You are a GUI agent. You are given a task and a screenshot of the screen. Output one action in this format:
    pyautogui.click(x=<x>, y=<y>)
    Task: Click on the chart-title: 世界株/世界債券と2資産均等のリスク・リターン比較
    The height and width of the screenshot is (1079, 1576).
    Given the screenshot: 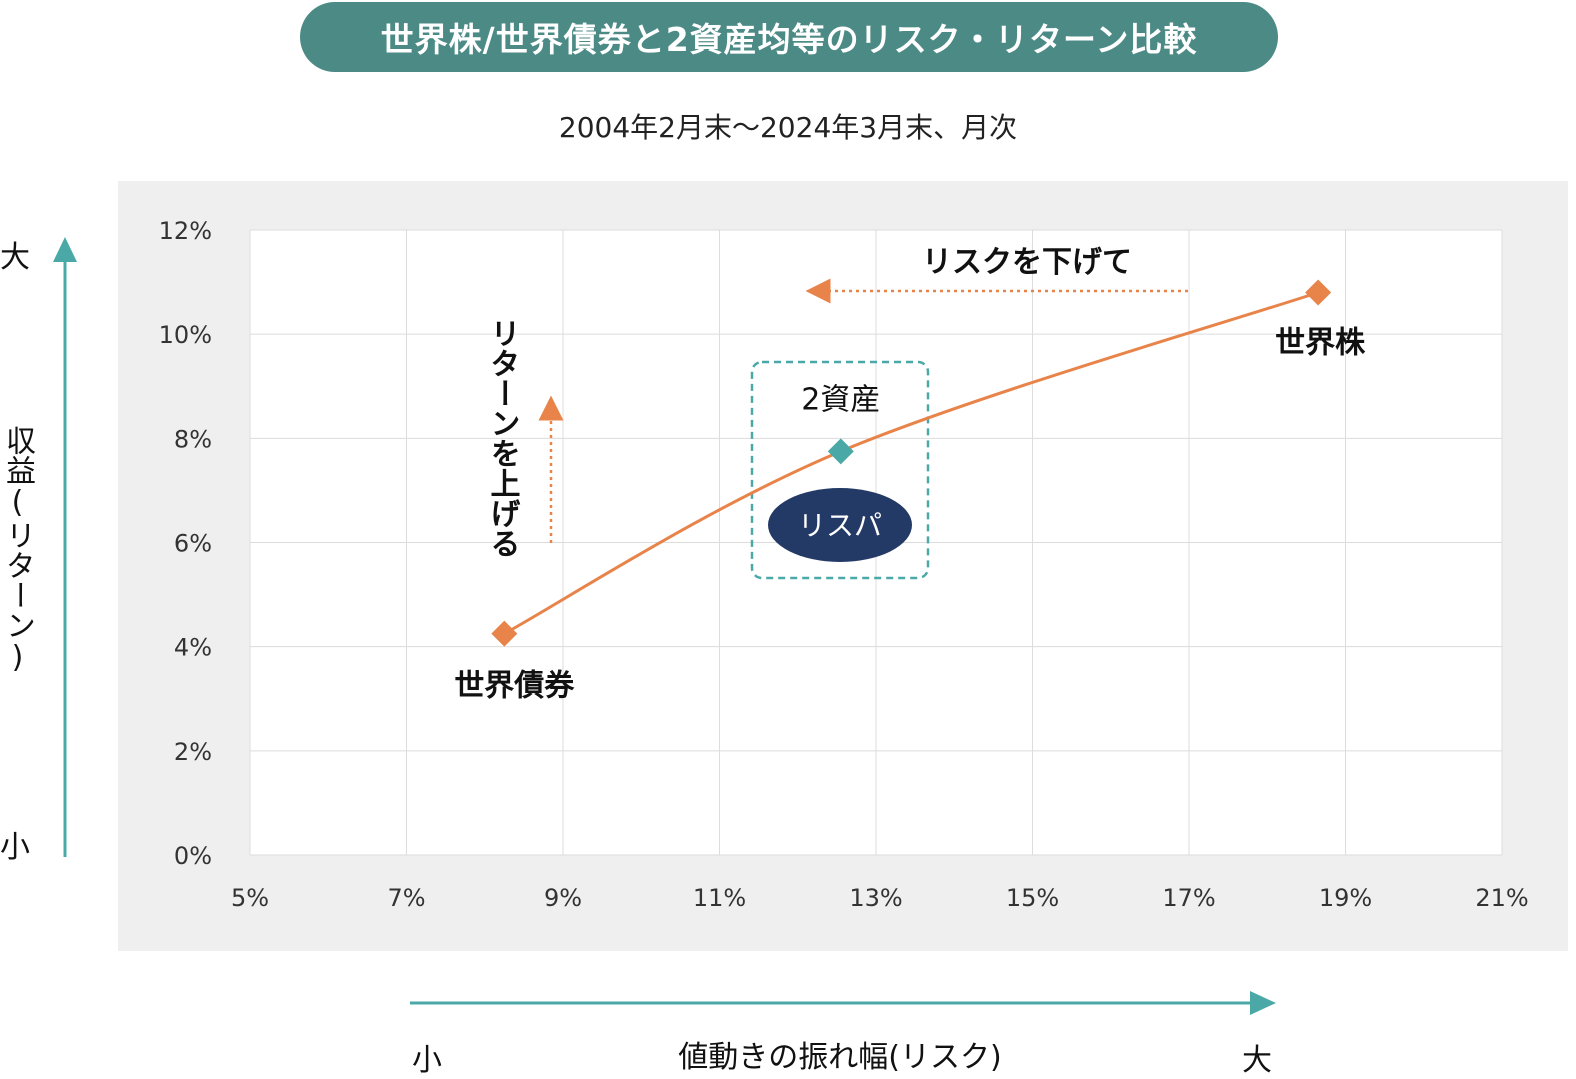 What is the action you would take?
    pyautogui.click(x=789, y=37)
    